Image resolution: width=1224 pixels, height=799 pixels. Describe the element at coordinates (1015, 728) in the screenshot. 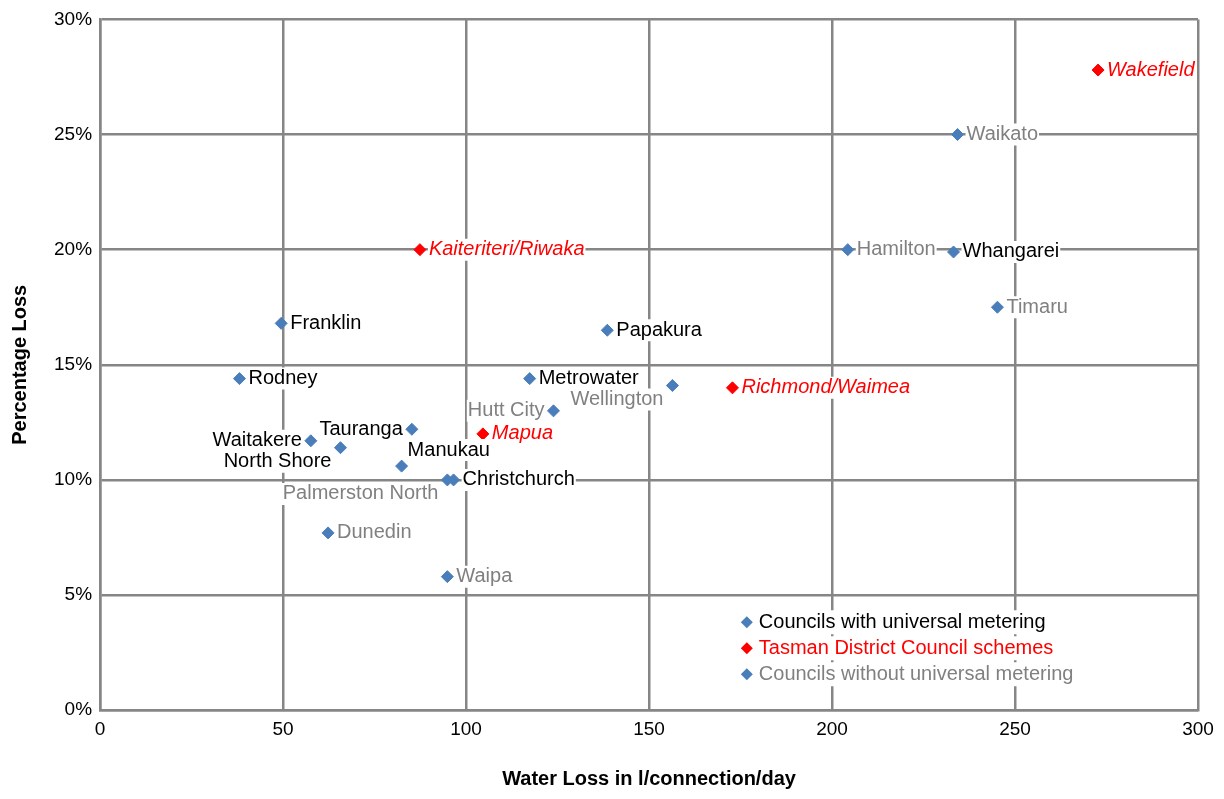

I see `x-tick-label: 250` at that location.